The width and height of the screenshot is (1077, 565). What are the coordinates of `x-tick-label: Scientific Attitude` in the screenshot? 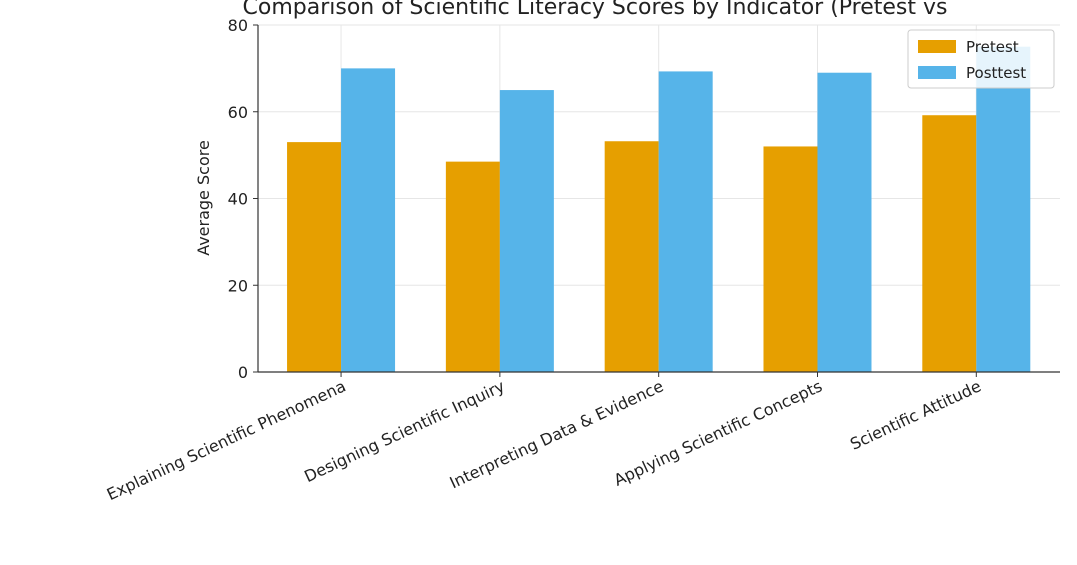 It's located at (915, 414).